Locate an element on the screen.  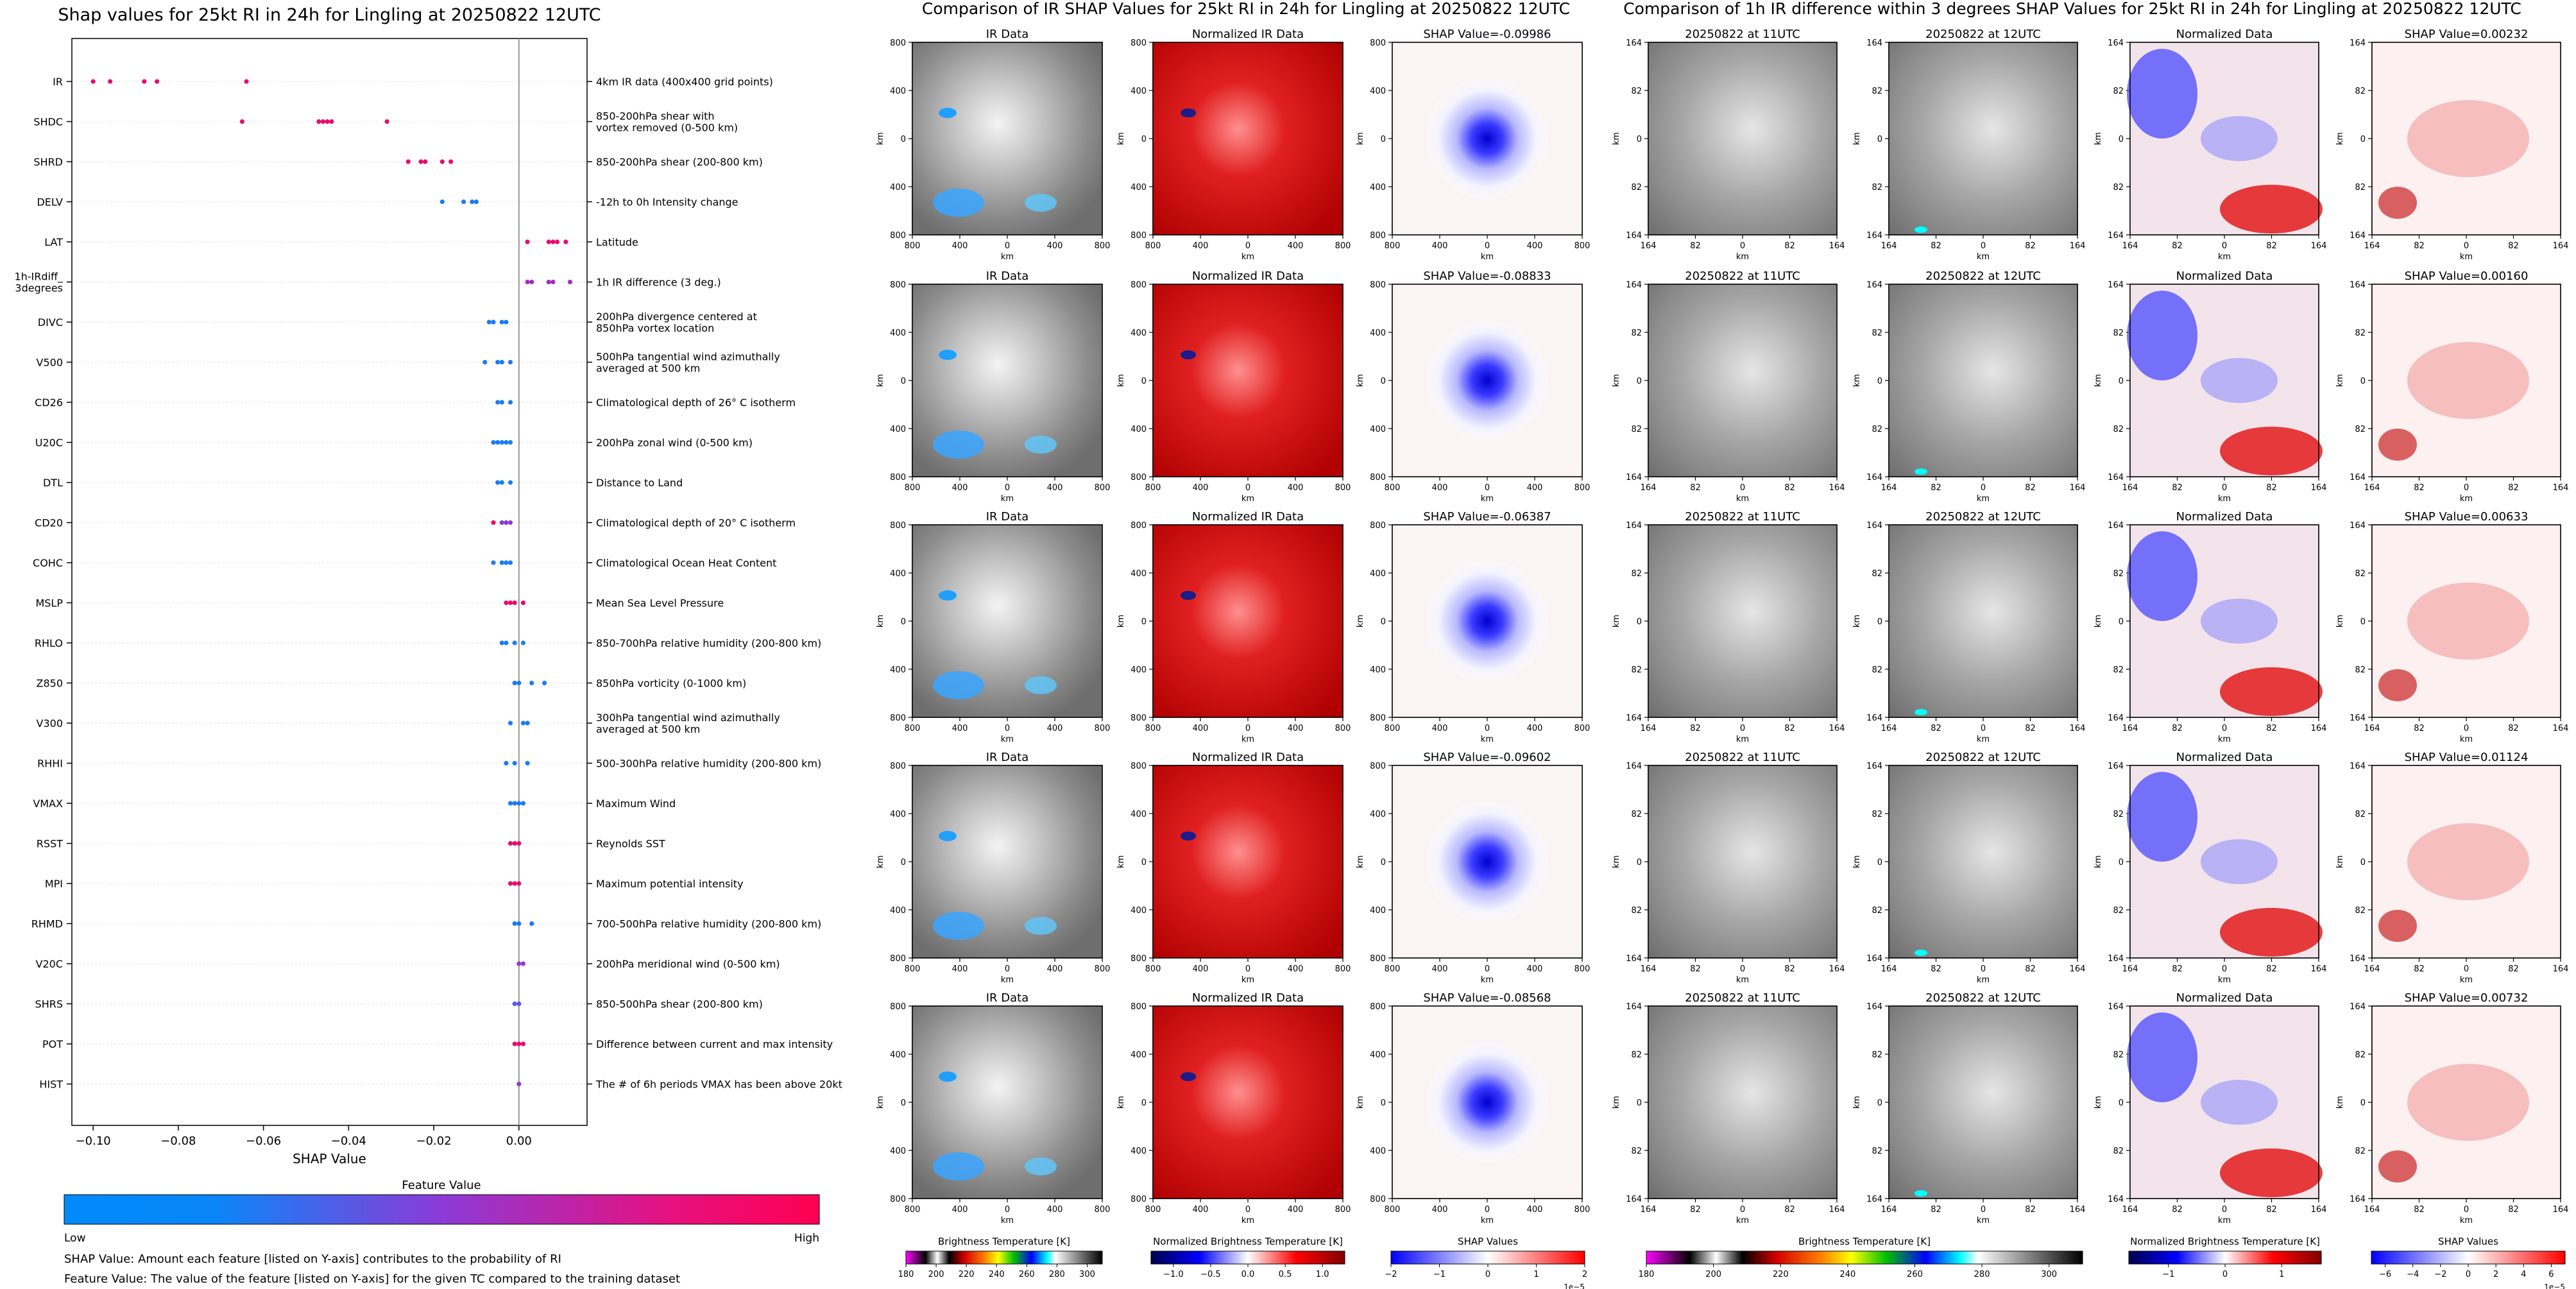
normalized-warm-area is located at coordinates (2271, 932).